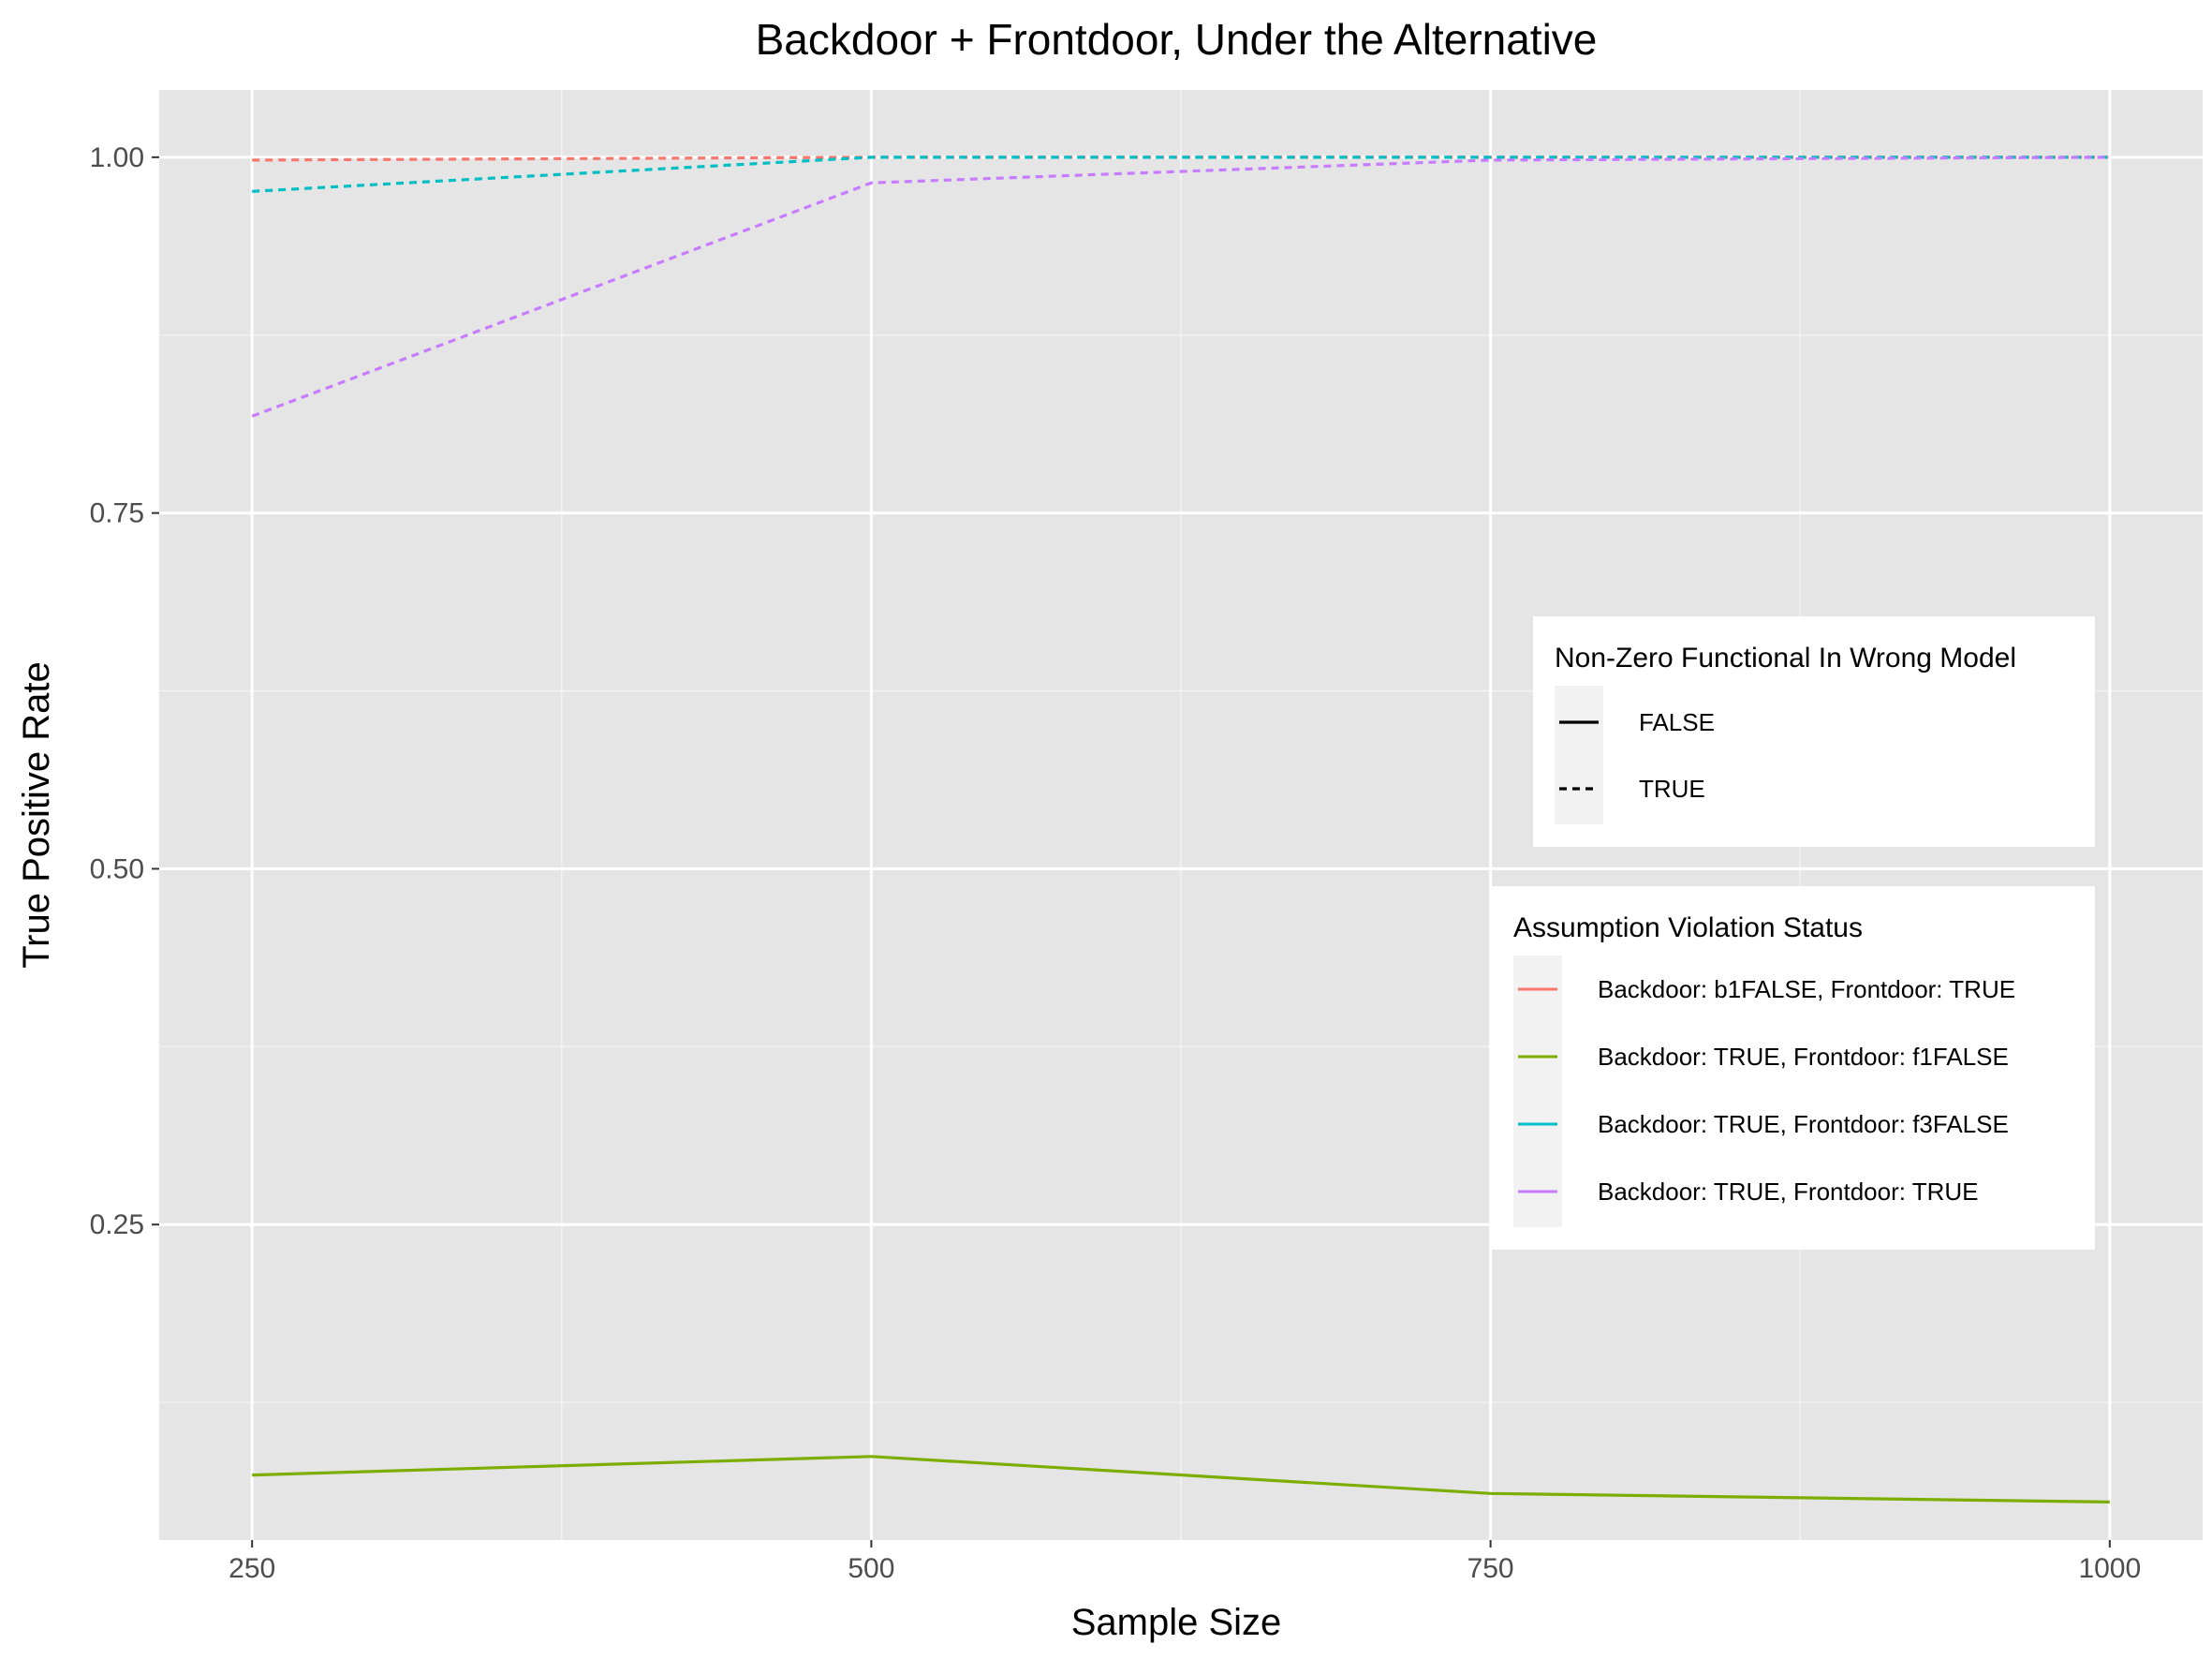 The height and width of the screenshot is (1659, 2212). I want to click on x-tick-label: 750, so click(1490, 1568).